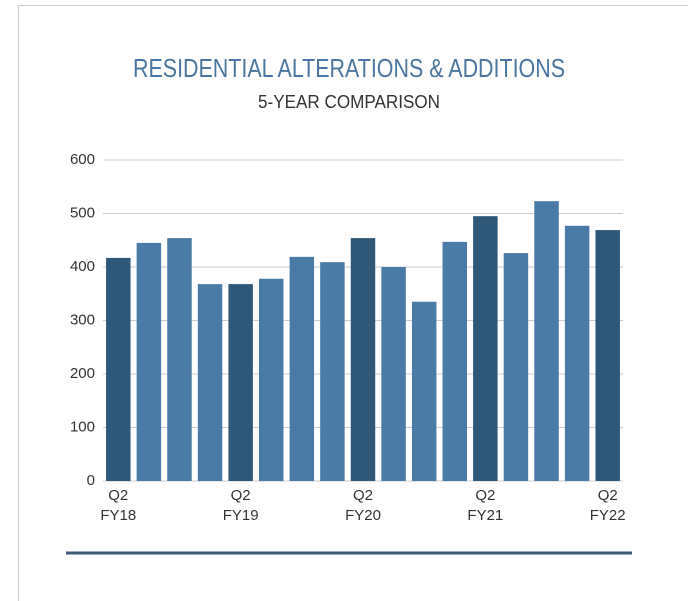 The image size is (688, 601). What do you see at coordinates (607, 505) in the screenshot?
I see `x-tick-label: Q2 FY22` at bounding box center [607, 505].